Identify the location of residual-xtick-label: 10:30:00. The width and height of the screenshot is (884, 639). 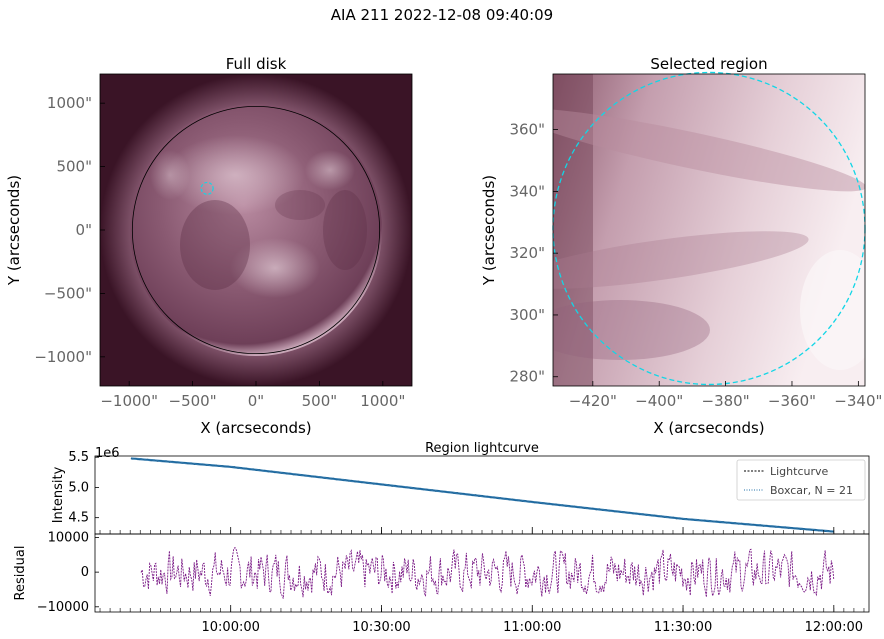
(381, 627).